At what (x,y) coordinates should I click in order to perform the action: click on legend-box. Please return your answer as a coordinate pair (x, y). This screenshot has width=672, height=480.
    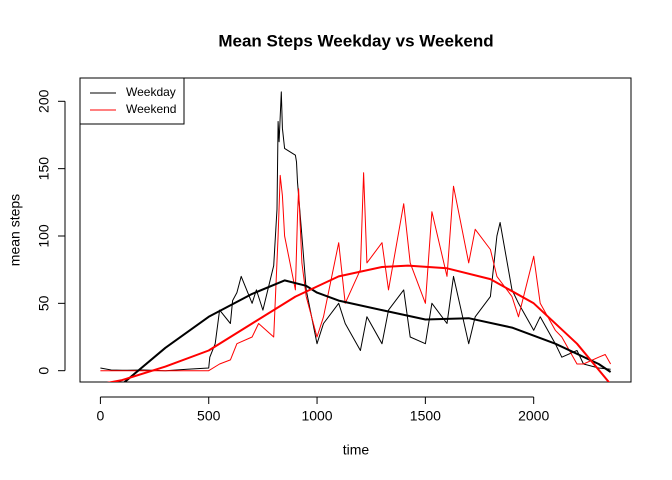
    Looking at the image, I should click on (132, 101).